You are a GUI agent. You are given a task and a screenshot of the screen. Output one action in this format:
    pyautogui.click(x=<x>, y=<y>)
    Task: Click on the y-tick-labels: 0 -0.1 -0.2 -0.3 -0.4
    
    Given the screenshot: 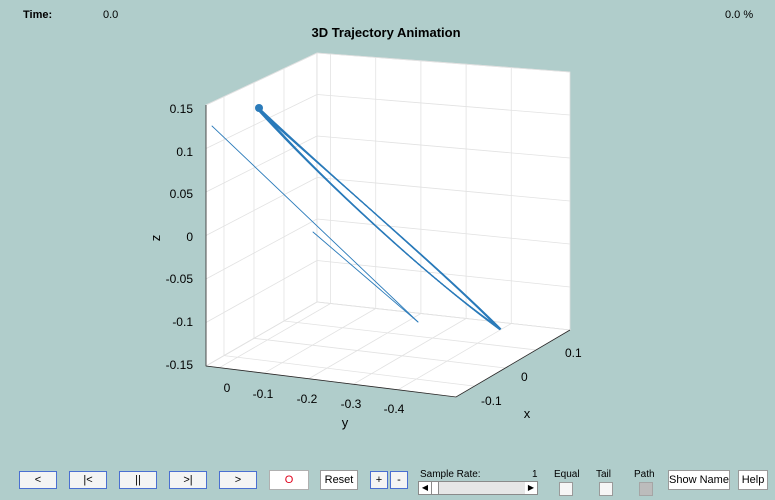 What is the action you would take?
    pyautogui.click(x=314, y=398)
    